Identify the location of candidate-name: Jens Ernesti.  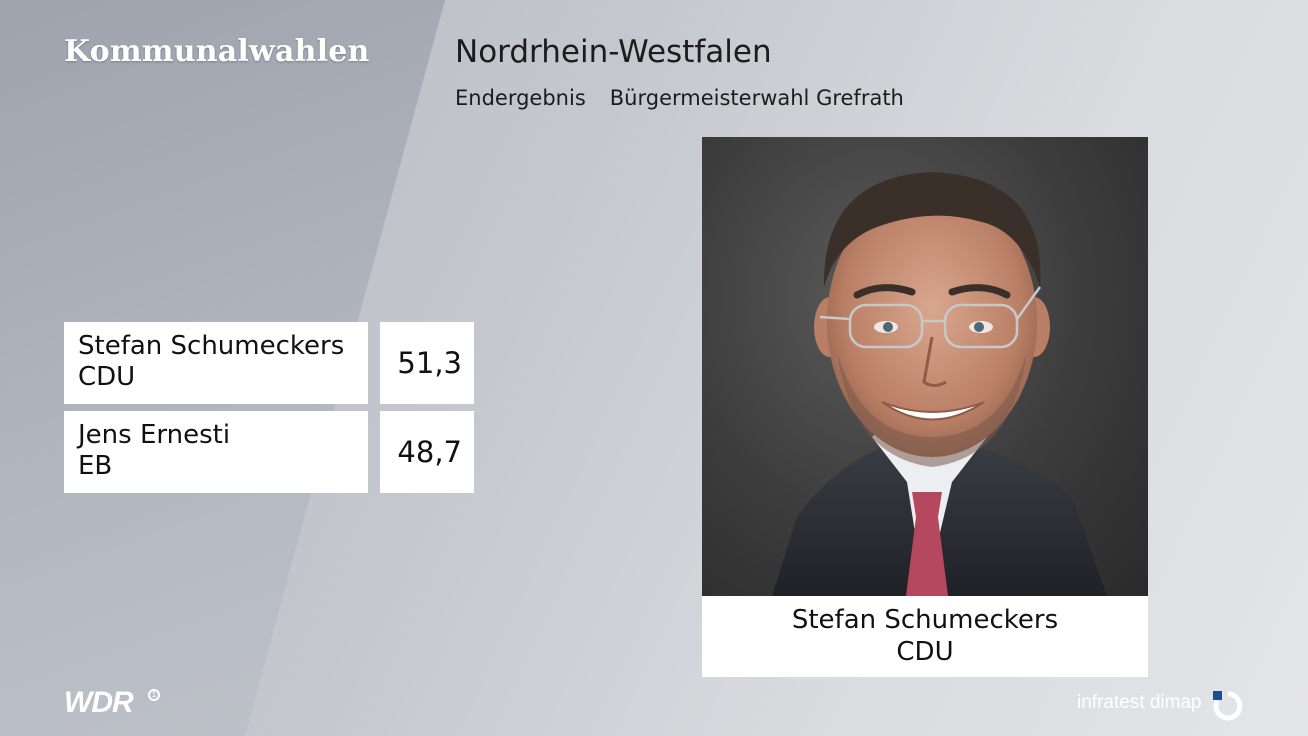
(154, 435).